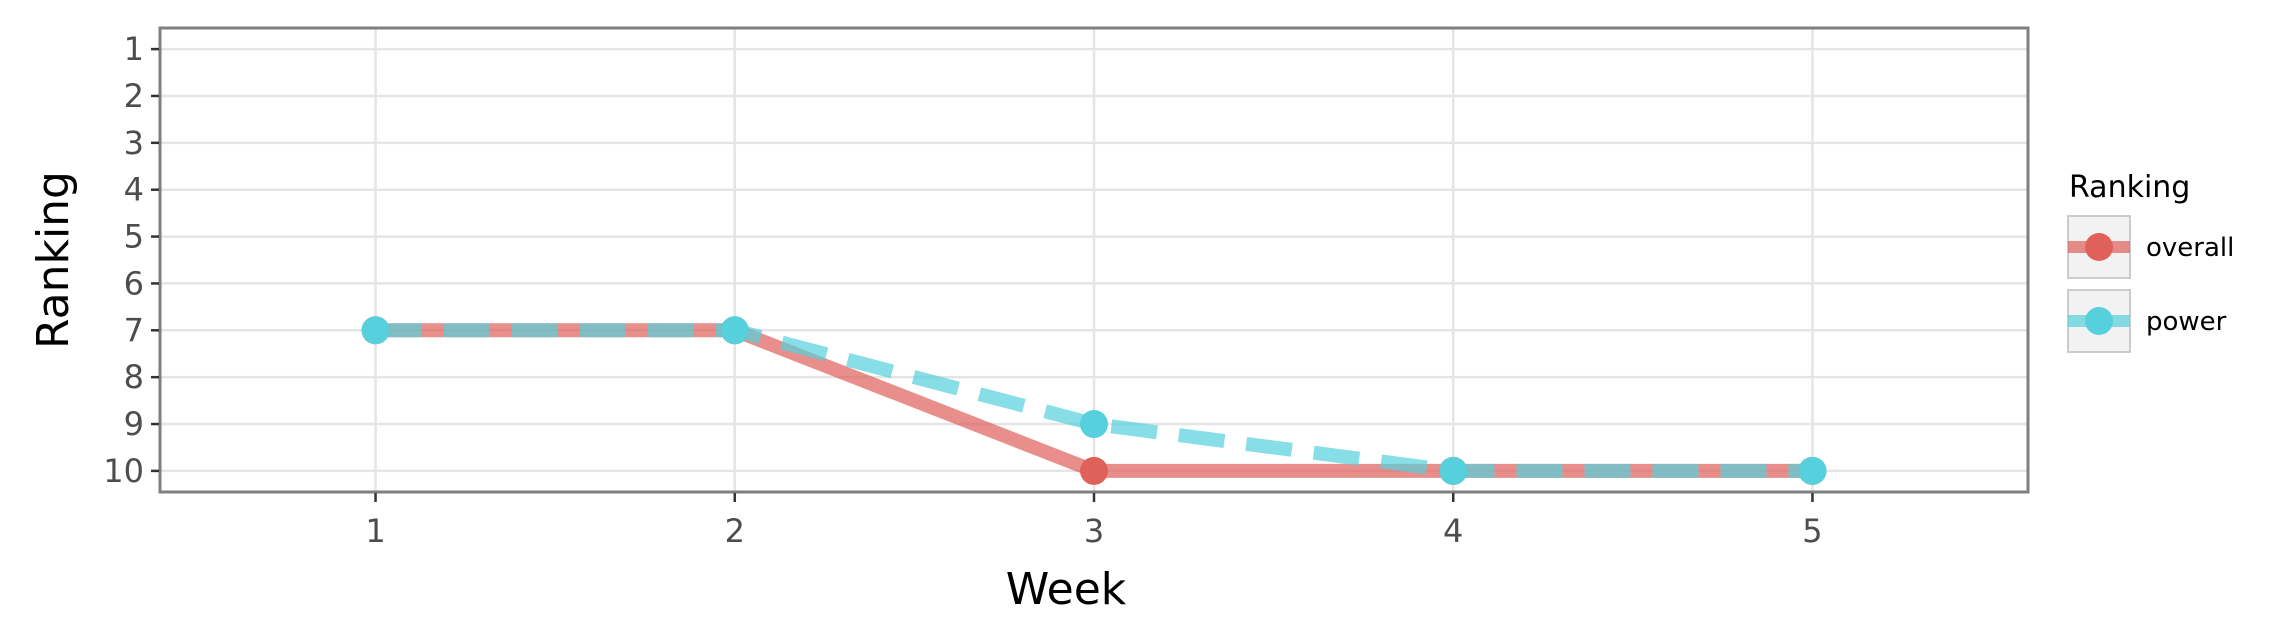  What do you see at coordinates (123, 471) in the screenshot?
I see `y-tick-label: 10` at bounding box center [123, 471].